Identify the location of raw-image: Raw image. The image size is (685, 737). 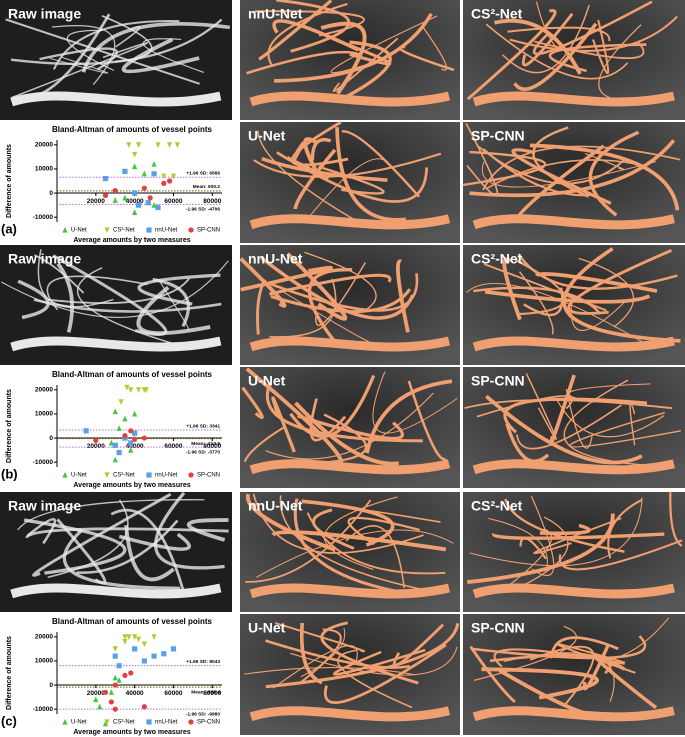
(116, 305).